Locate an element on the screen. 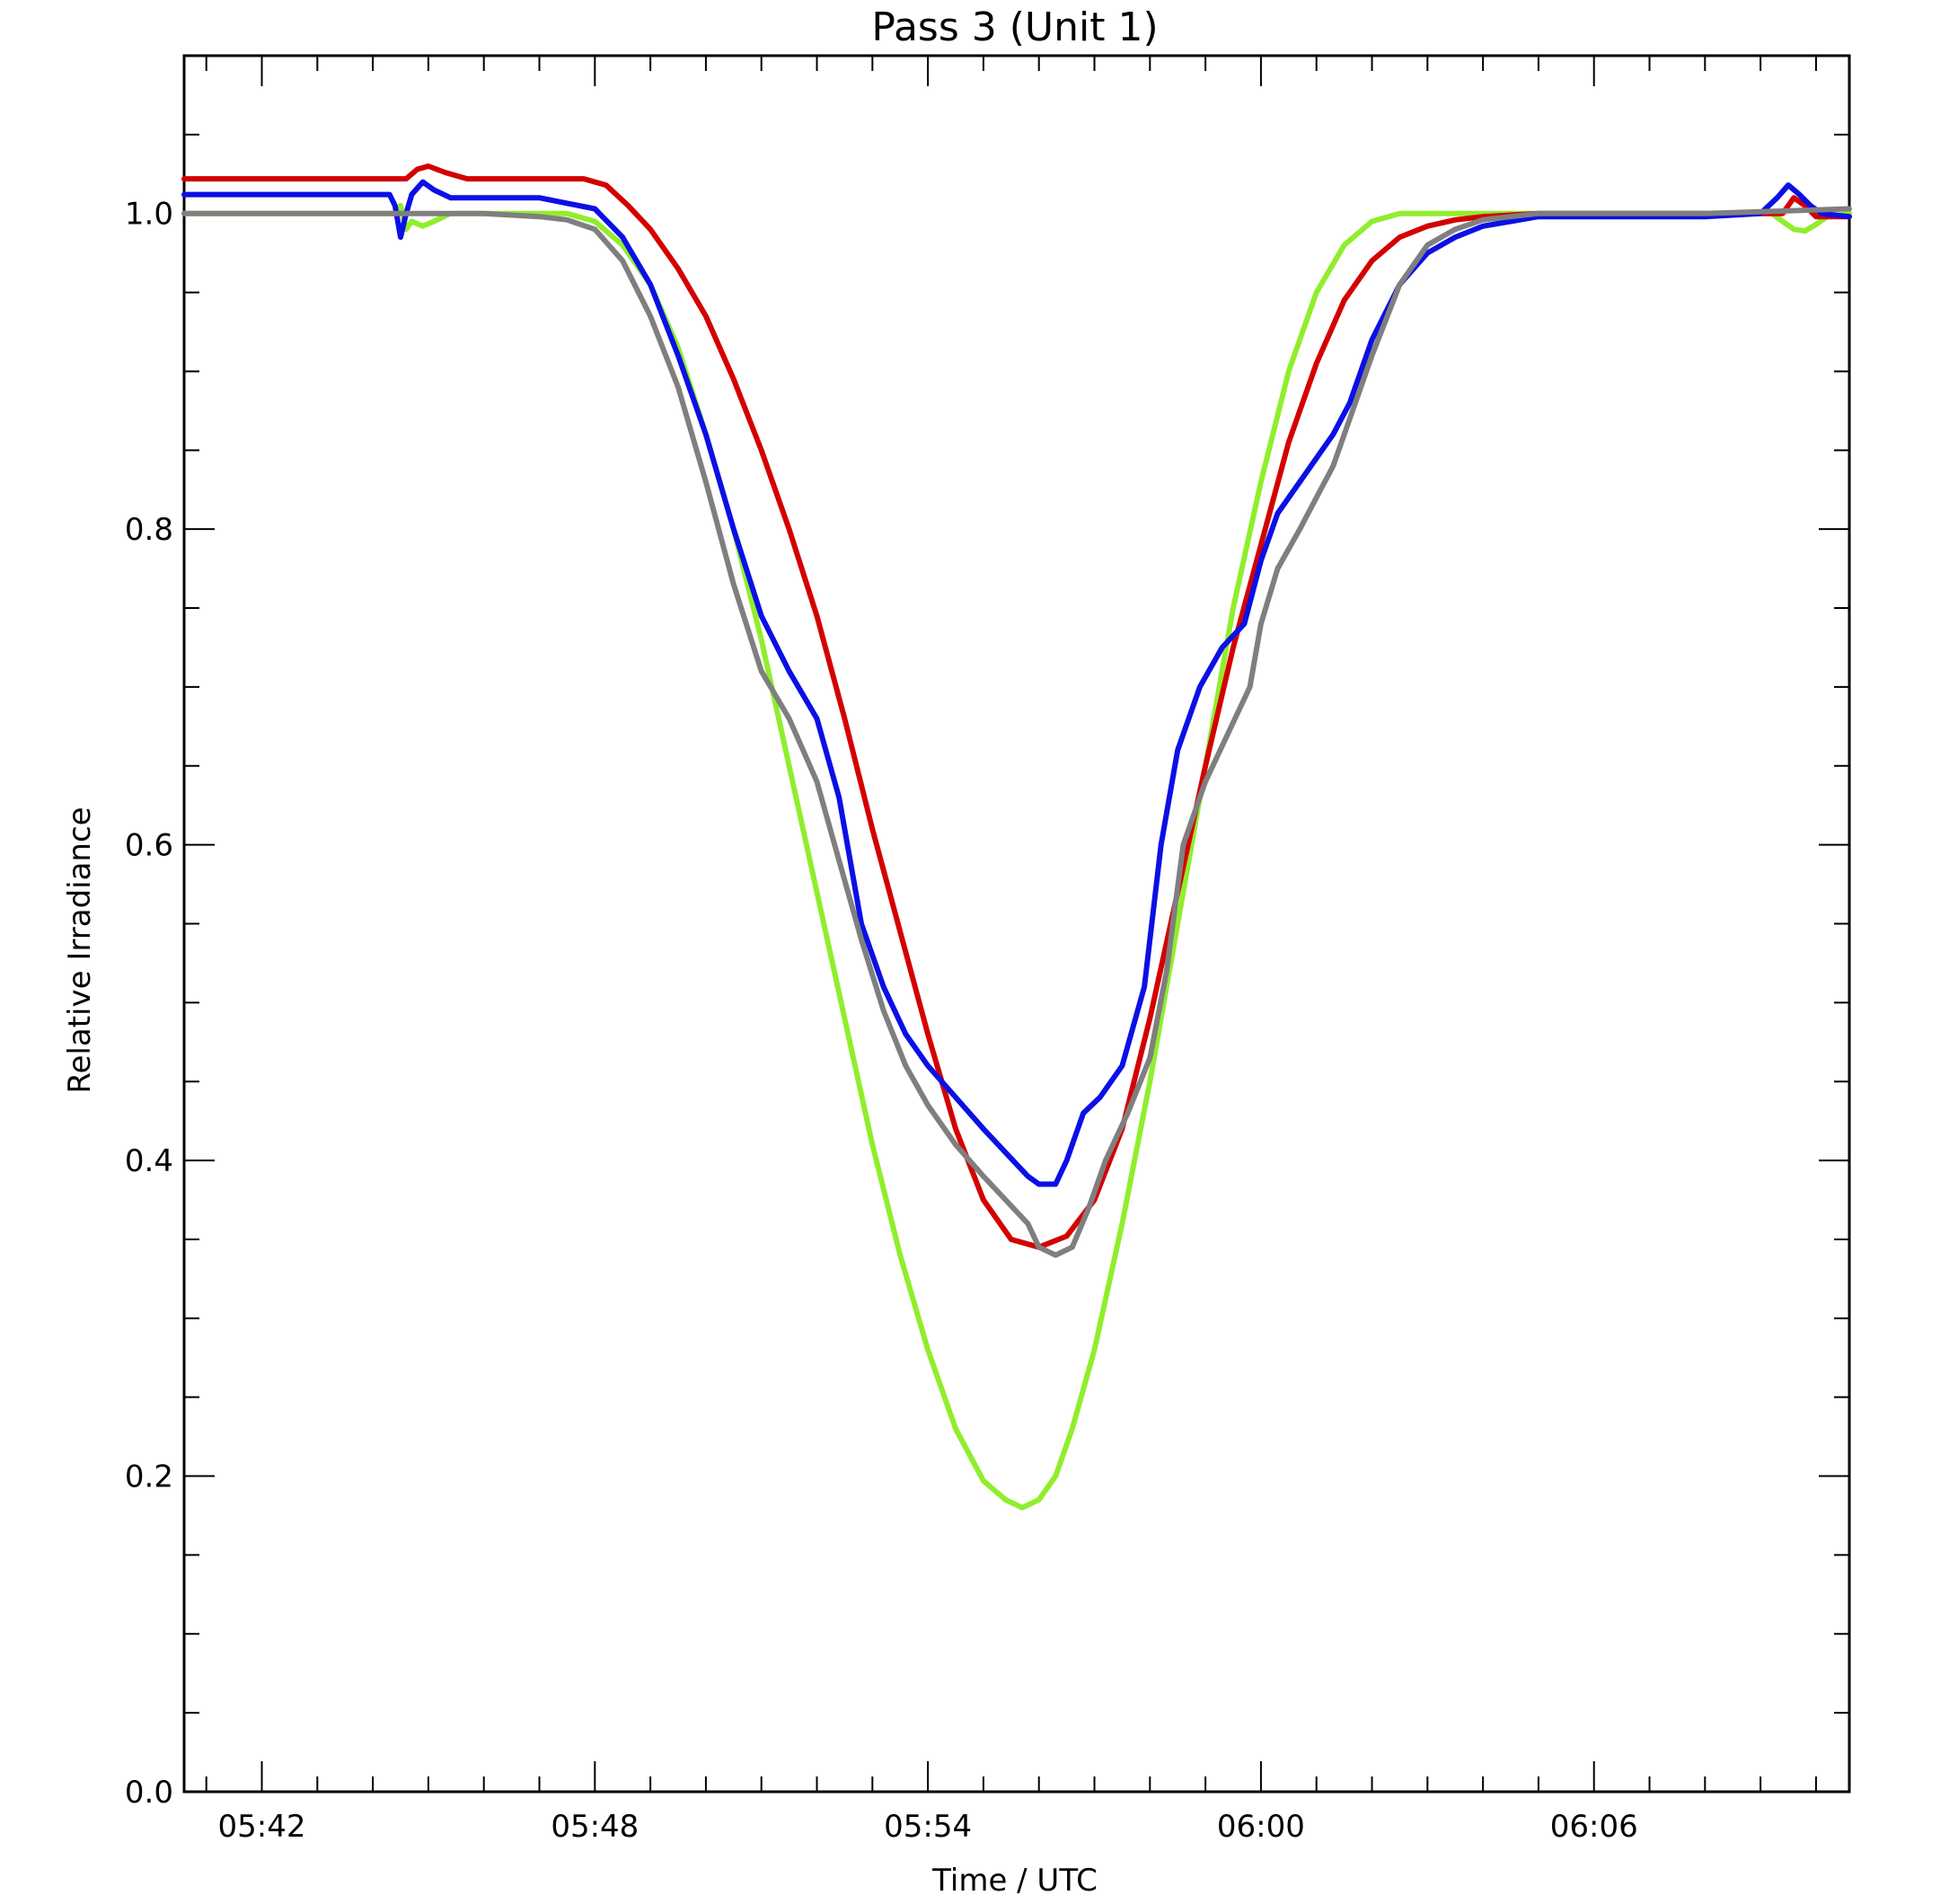 This screenshot has height=1904, width=1958. y-tick-label: 0.6 is located at coordinates (149, 846).